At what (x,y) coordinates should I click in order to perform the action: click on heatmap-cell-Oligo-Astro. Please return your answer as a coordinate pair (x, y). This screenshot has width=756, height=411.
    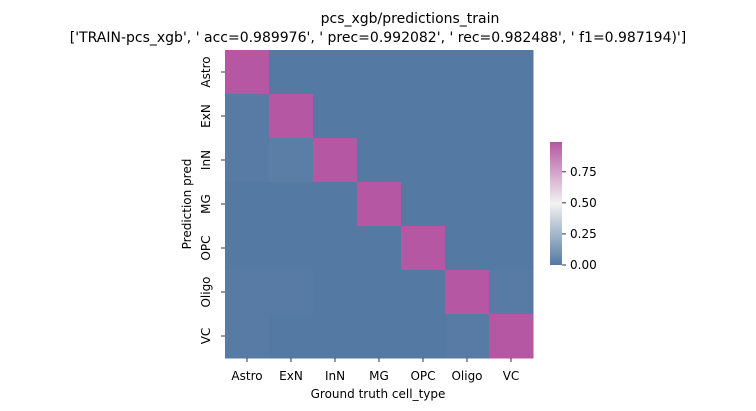
    Looking at the image, I should click on (247, 292).